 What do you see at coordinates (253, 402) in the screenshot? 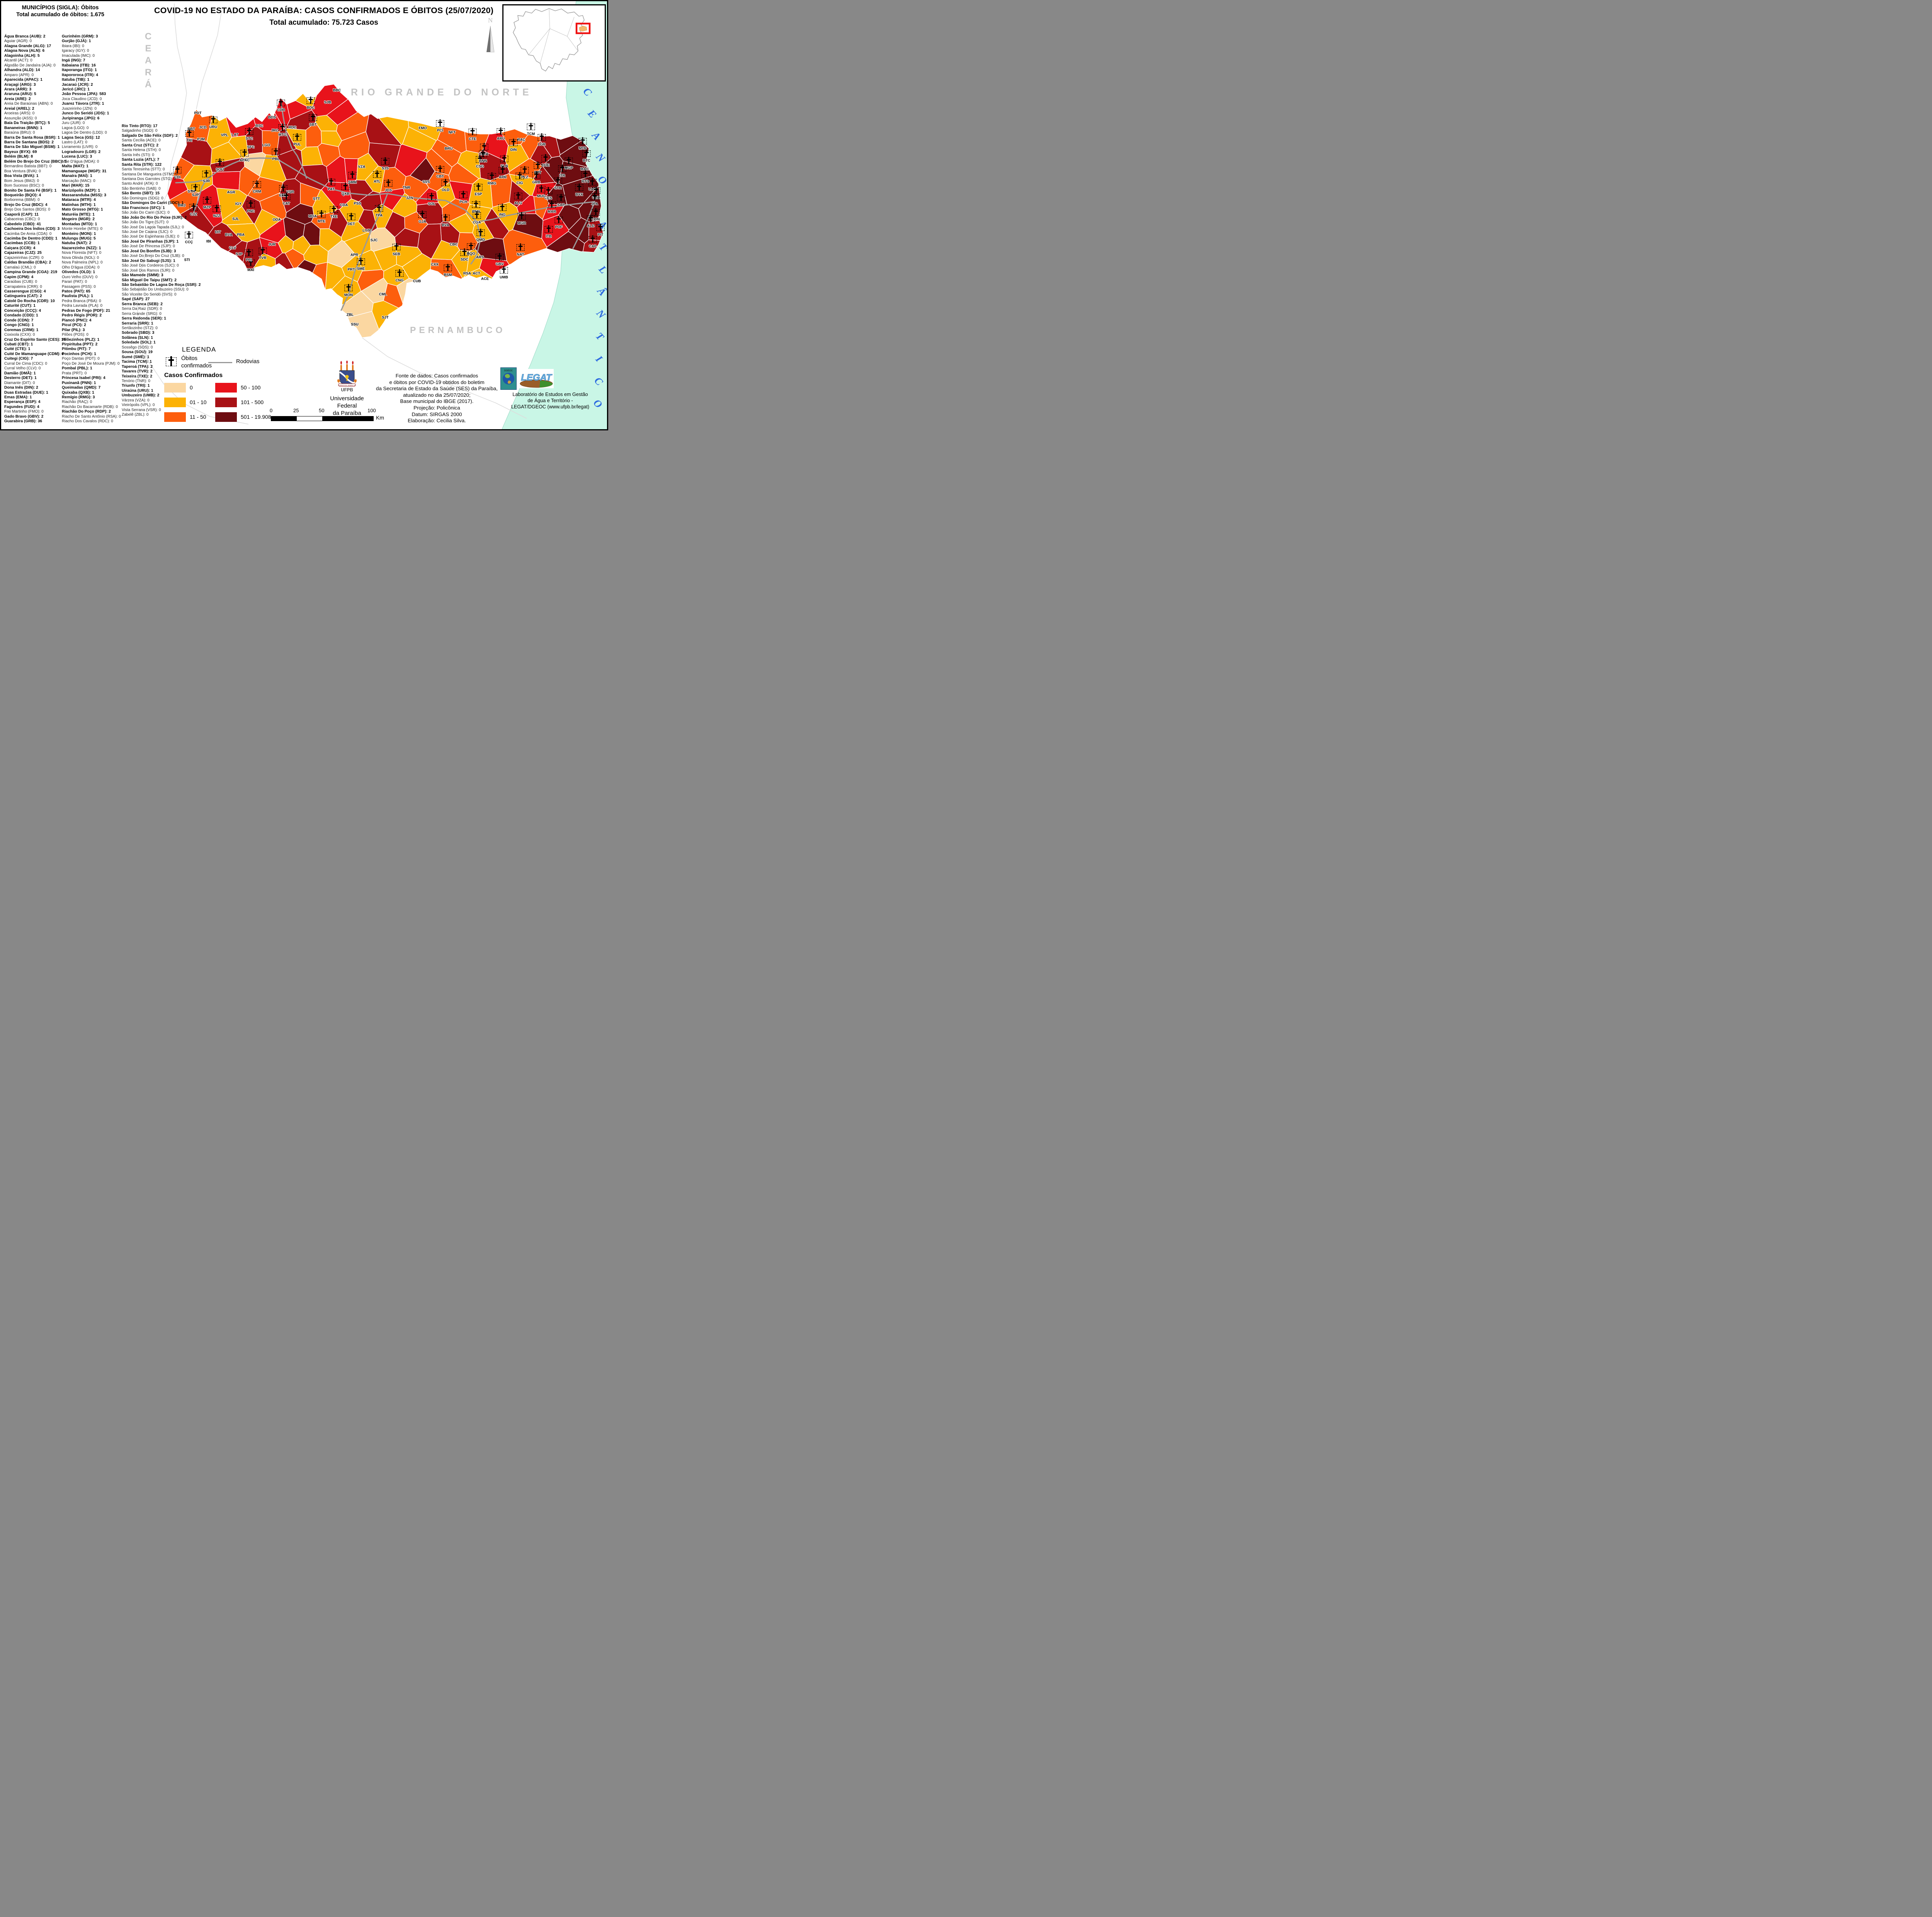
I see `legend-class-label: 101 - 500` at bounding box center [253, 402].